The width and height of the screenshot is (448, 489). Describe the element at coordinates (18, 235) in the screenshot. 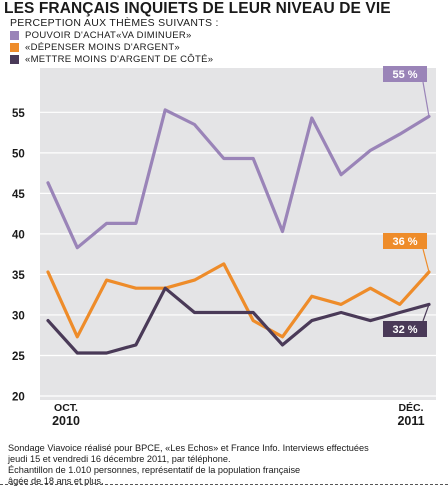

I see `y-tick-label: 40` at that location.